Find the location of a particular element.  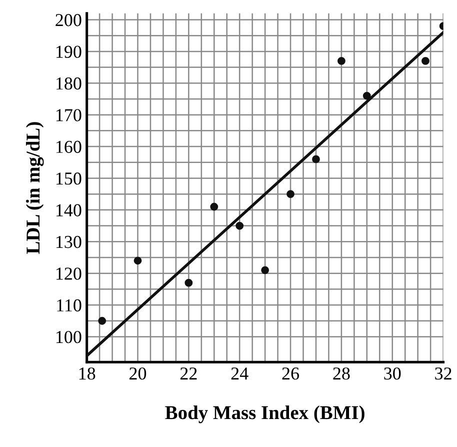

y-tick-label: 160 is located at coordinates (69, 146).